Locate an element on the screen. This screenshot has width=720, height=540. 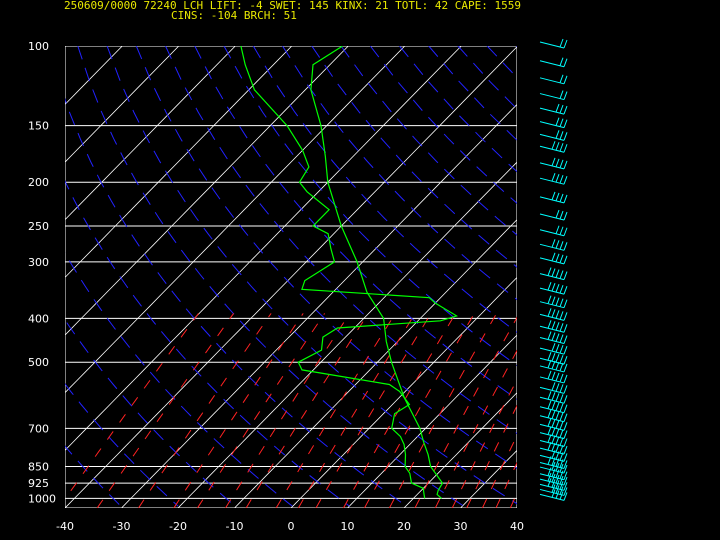
temperature-tick-label: -20 is located at coordinates (178, 526).